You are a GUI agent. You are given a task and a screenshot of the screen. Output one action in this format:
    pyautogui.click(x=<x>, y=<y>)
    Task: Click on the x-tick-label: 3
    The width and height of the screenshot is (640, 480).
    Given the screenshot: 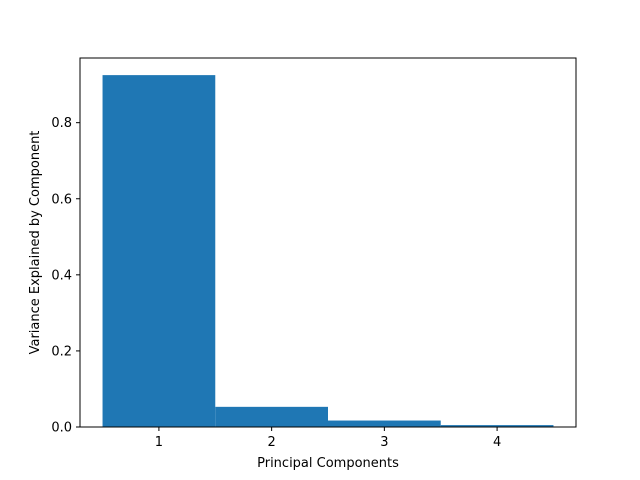 What is the action you would take?
    pyautogui.click(x=384, y=442)
    